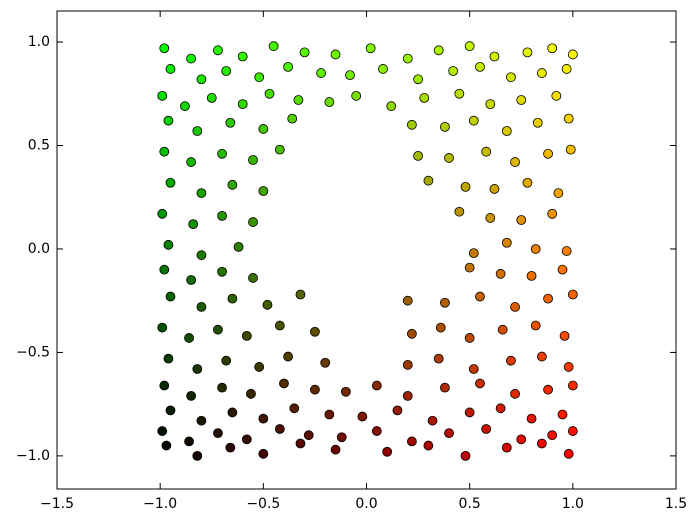 Image resolution: width=699 pixels, height=523 pixels. What do you see at coordinates (39, 42) in the screenshot?
I see `y-tick-label: 1.0` at bounding box center [39, 42].